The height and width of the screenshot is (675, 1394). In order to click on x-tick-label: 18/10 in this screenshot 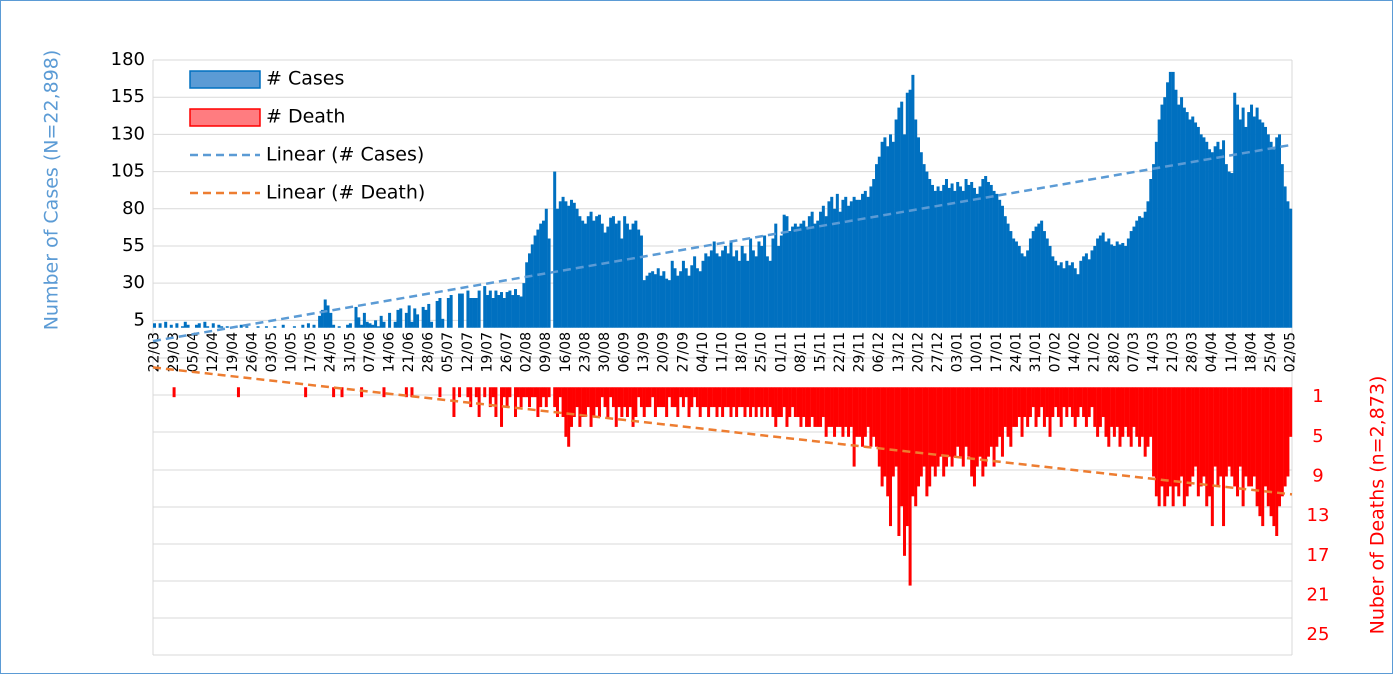, I will do `click(742, 352)`.